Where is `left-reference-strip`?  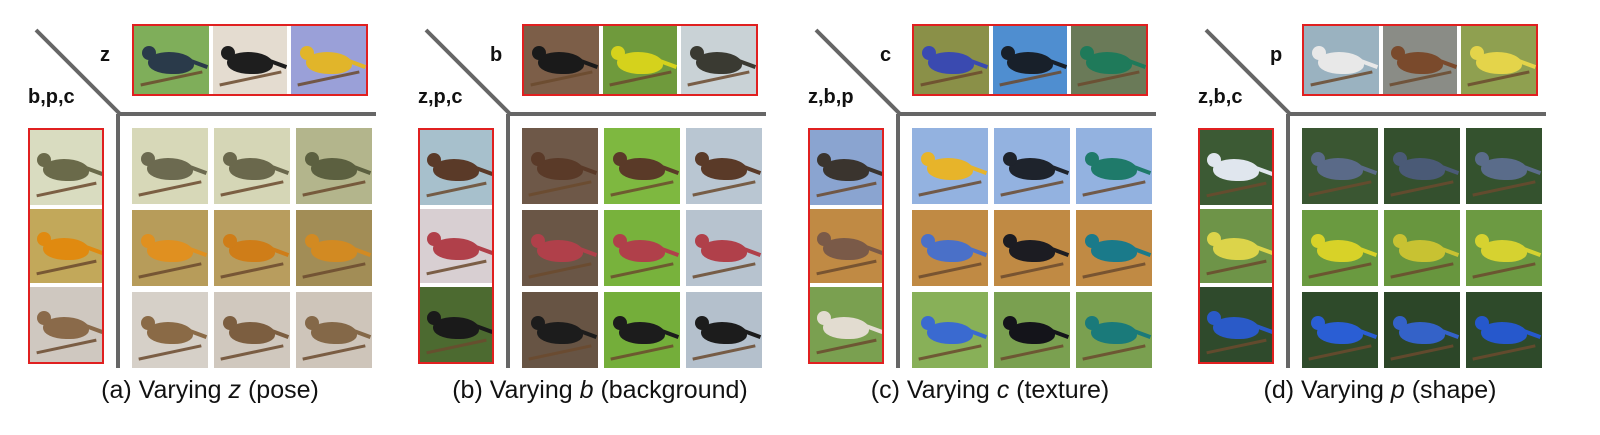 left-reference-strip is located at coordinates (846, 246).